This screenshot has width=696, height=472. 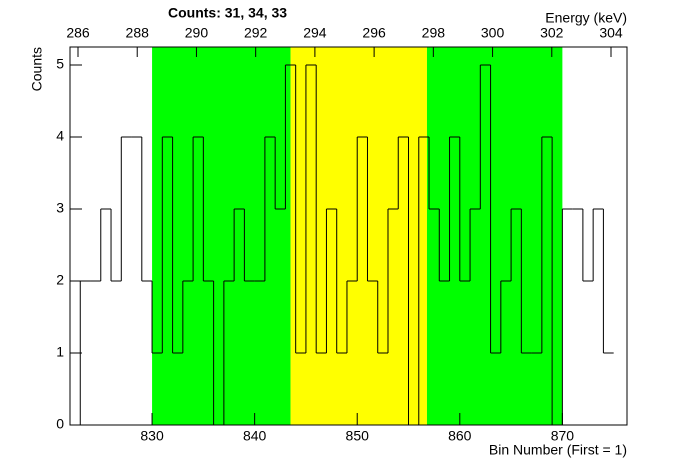 I want to click on y-axis-title: Counts, so click(x=37, y=69).